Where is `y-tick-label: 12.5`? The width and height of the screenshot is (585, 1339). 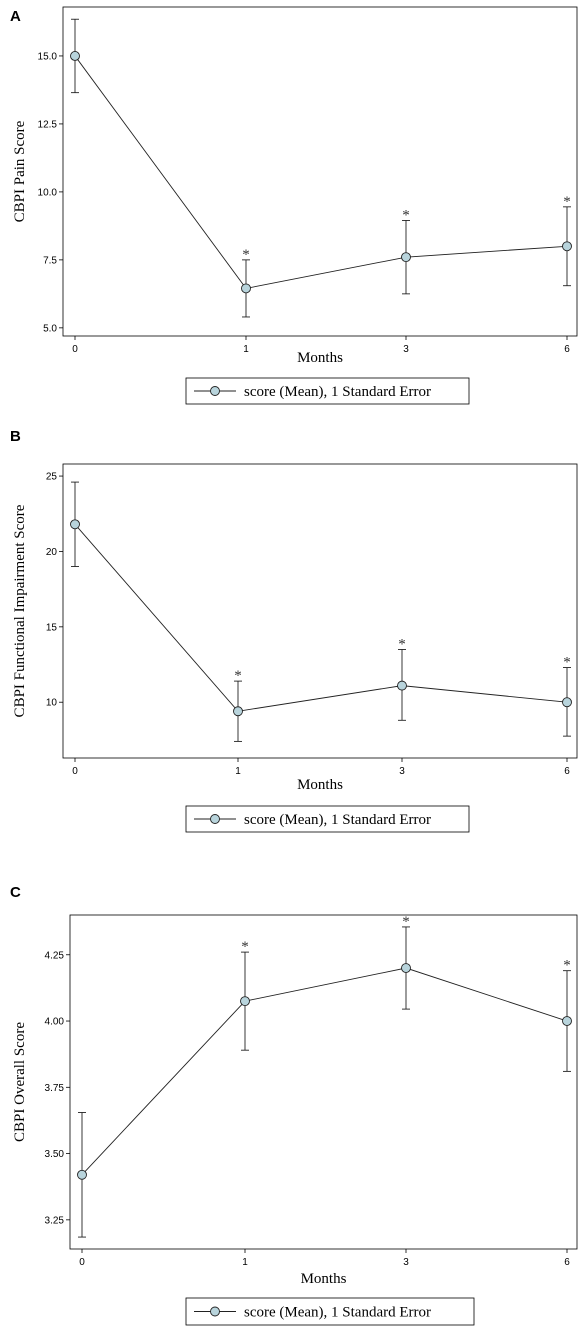
y-tick-label: 12.5 is located at coordinates (48, 124).